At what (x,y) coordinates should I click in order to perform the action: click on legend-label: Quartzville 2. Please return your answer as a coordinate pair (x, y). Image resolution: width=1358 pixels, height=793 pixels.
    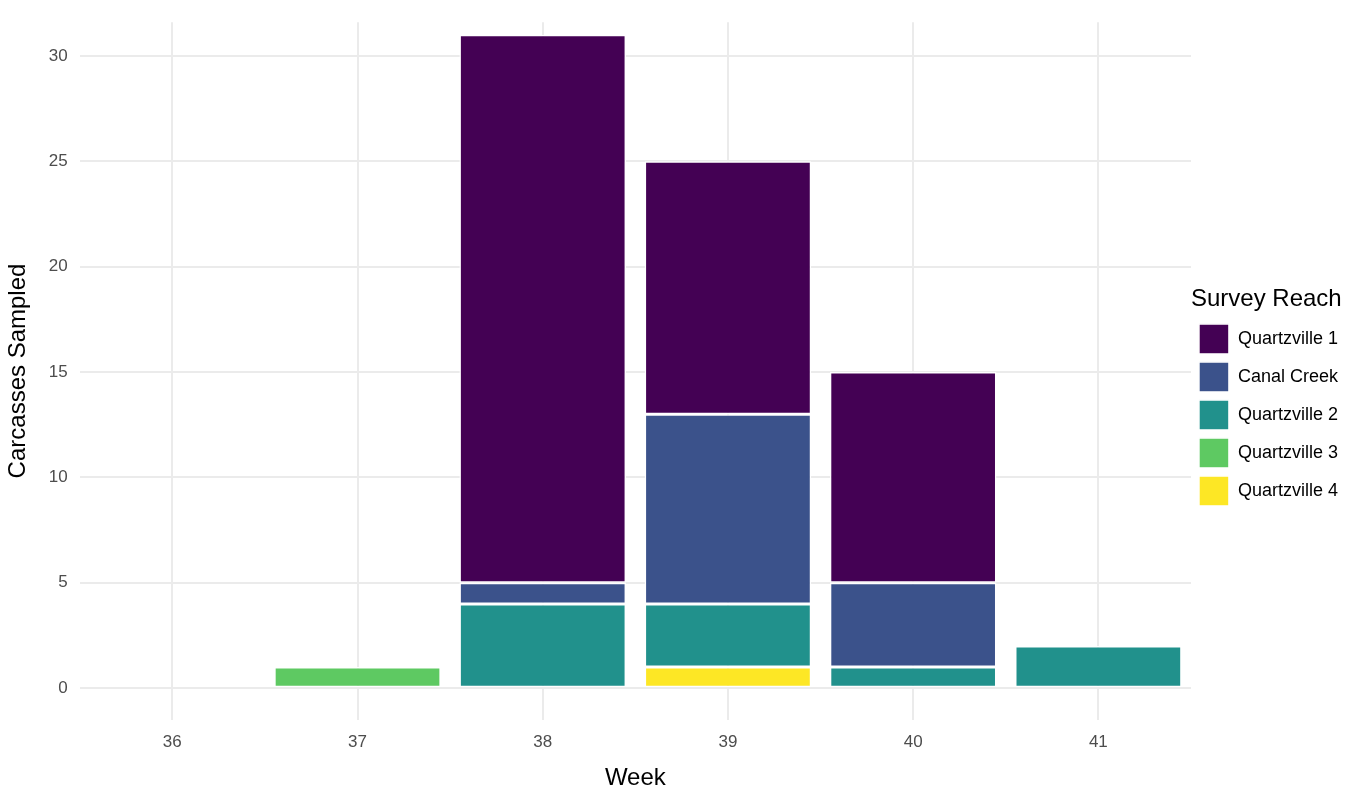
    Looking at the image, I should click on (1287, 413).